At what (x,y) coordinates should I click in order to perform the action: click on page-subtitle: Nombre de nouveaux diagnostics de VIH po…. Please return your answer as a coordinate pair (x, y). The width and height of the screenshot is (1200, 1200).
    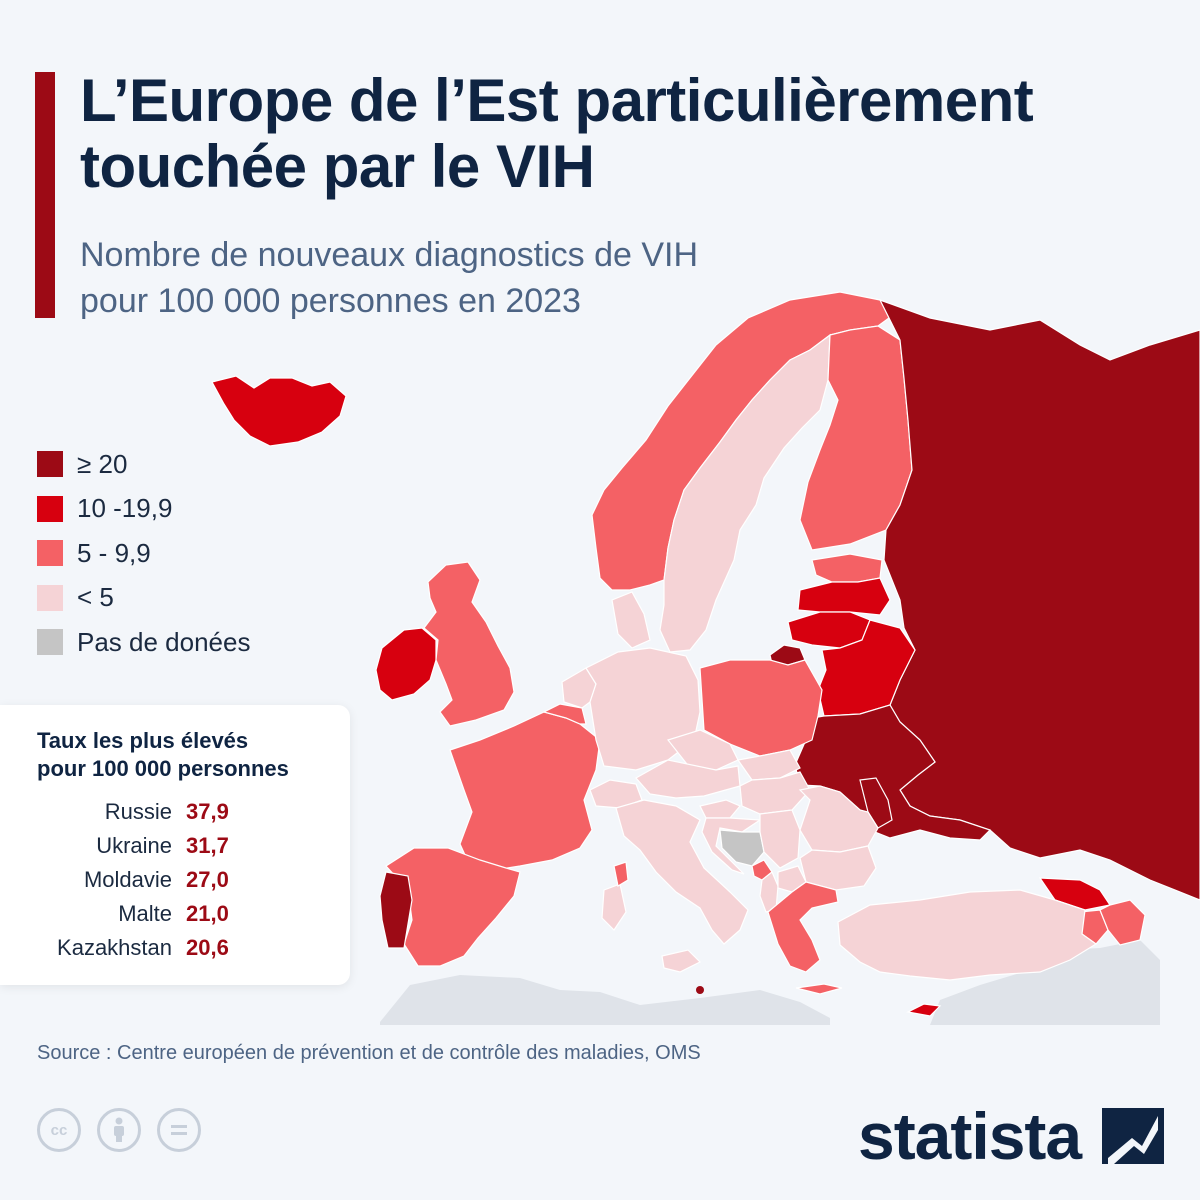
    Looking at the image, I should click on (480, 278).